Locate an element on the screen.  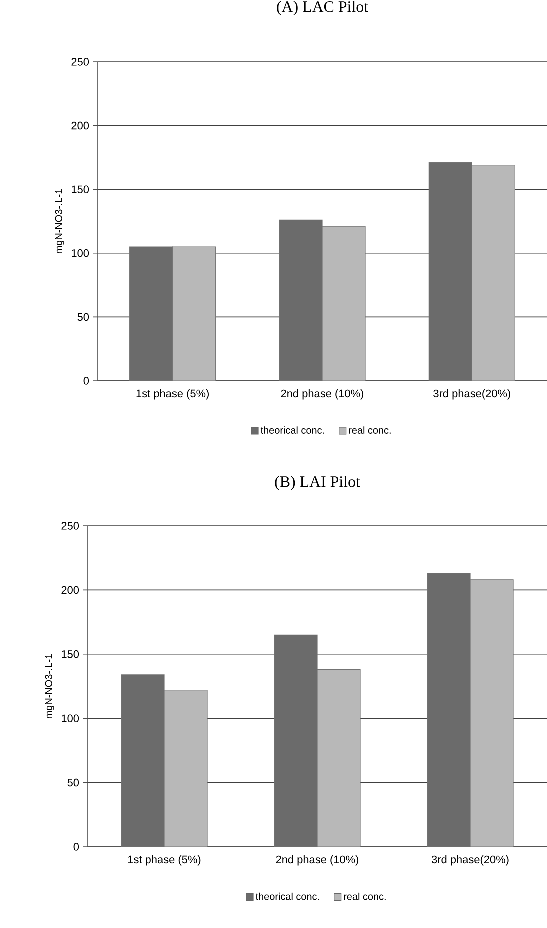
chart-title: (B) LAI Pilot is located at coordinates (317, 483).